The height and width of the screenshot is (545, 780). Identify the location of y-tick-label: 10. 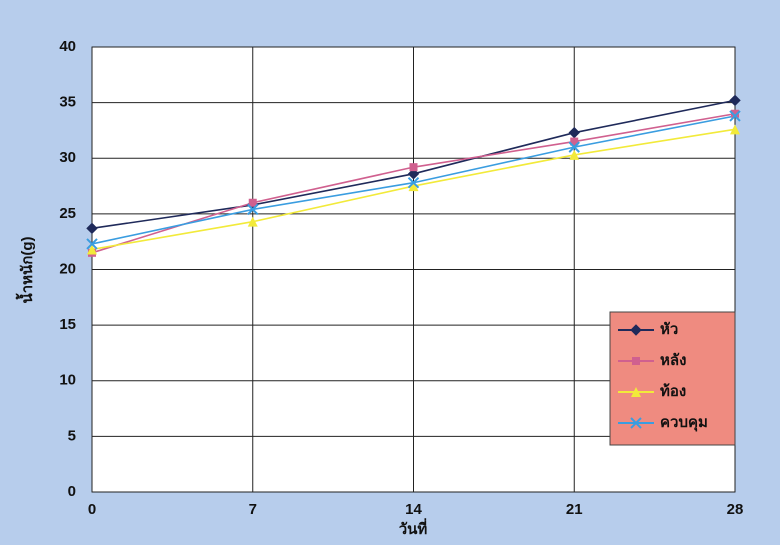
(67, 380).